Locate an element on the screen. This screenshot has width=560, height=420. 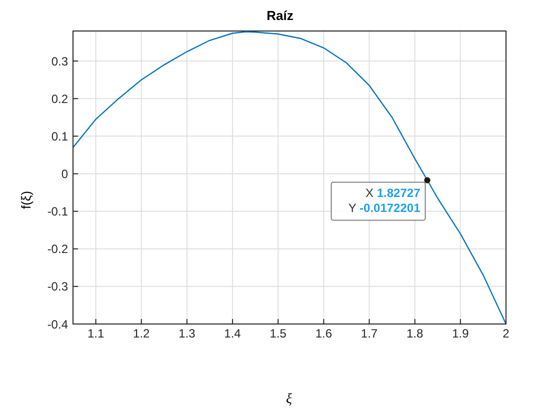
x-tick-label: 1.1 is located at coordinates (95, 333).